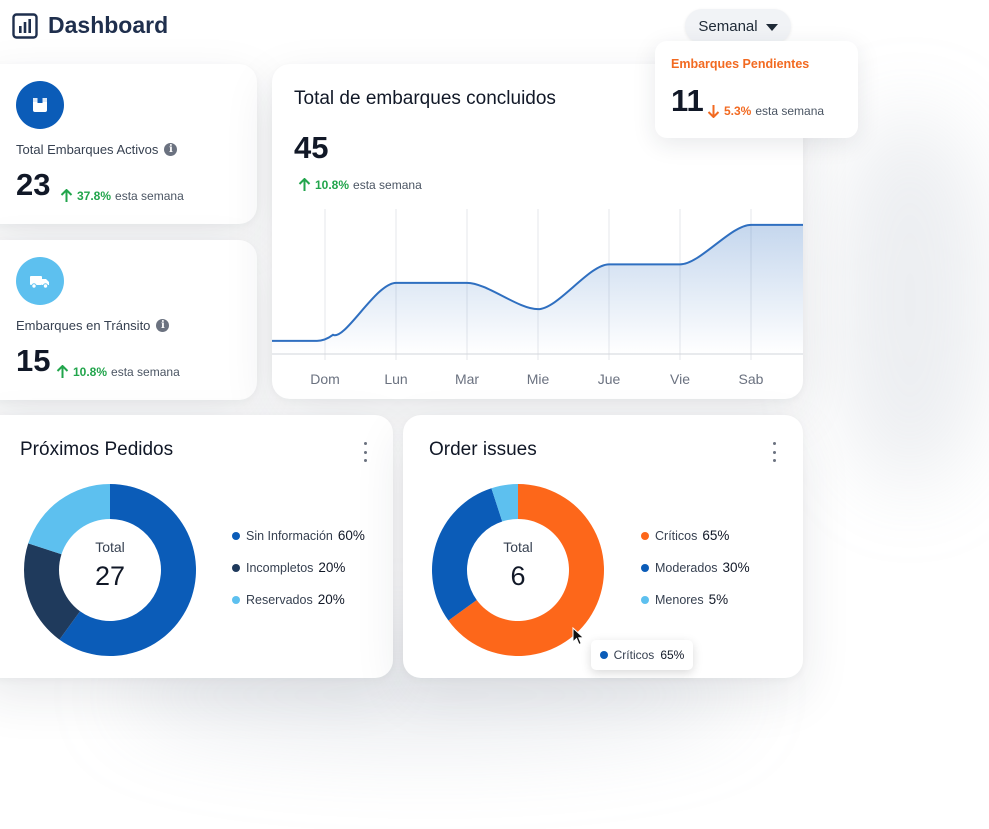 This screenshot has width=989, height=829. I want to click on x-tick-label: Sab, so click(751, 379).